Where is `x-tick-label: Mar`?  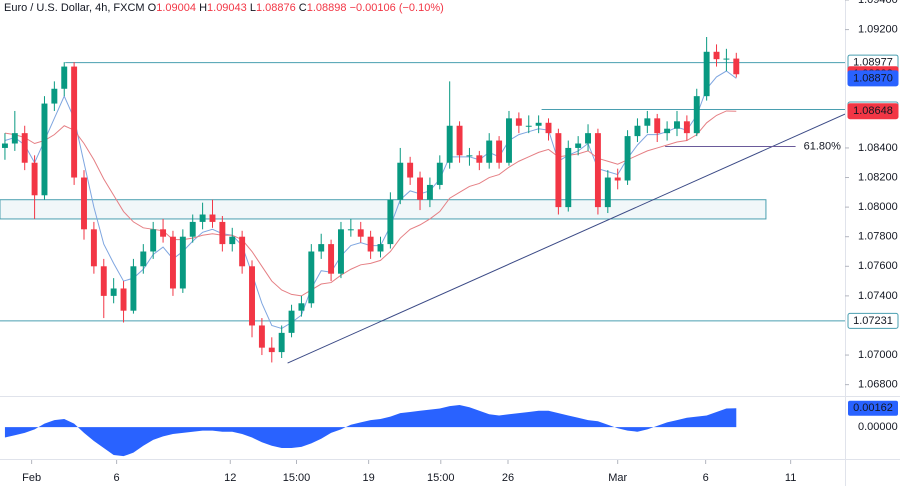
x-tick-label: Mar is located at coordinates (617, 478).